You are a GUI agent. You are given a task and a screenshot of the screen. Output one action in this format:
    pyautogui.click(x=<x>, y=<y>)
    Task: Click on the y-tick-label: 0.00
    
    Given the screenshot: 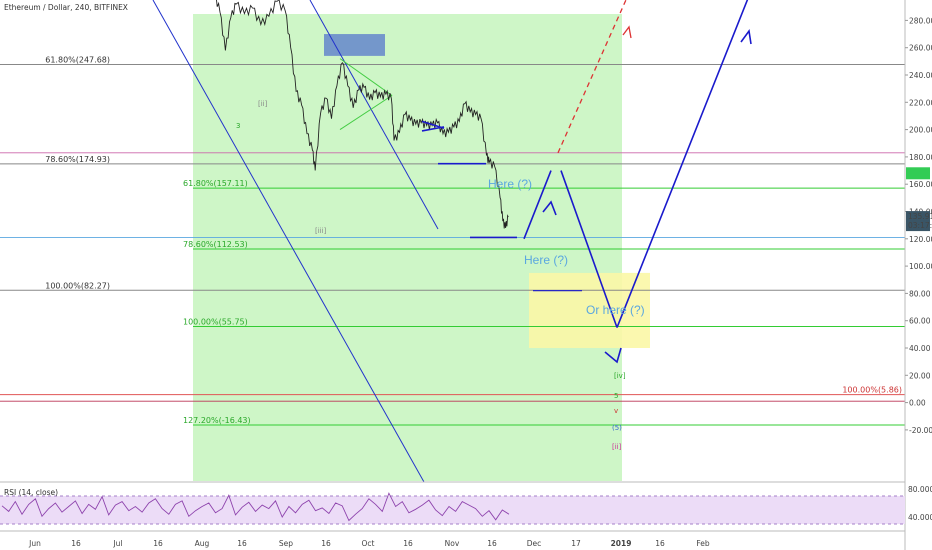 What is the action you would take?
    pyautogui.click(x=917, y=403)
    